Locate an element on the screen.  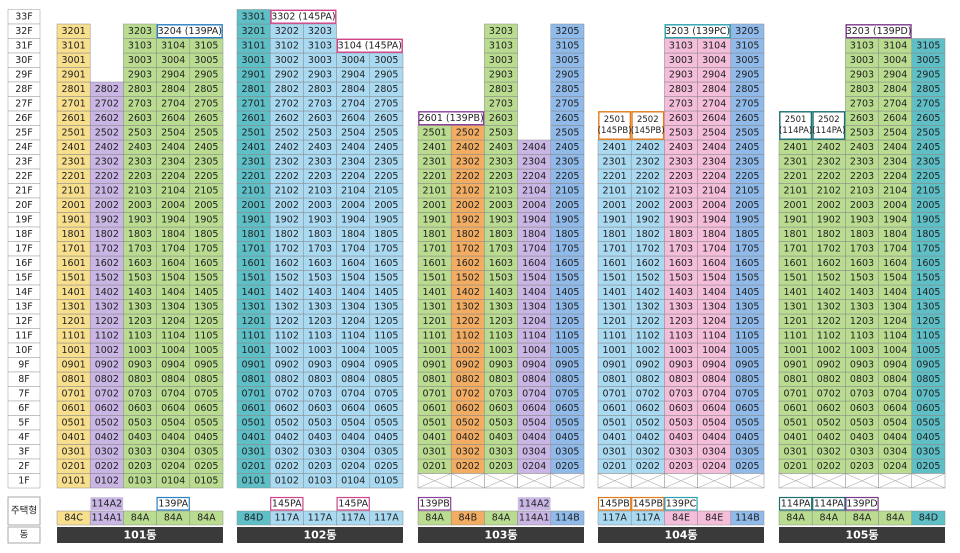
type-top-label: 139PC is located at coordinates (681, 504).